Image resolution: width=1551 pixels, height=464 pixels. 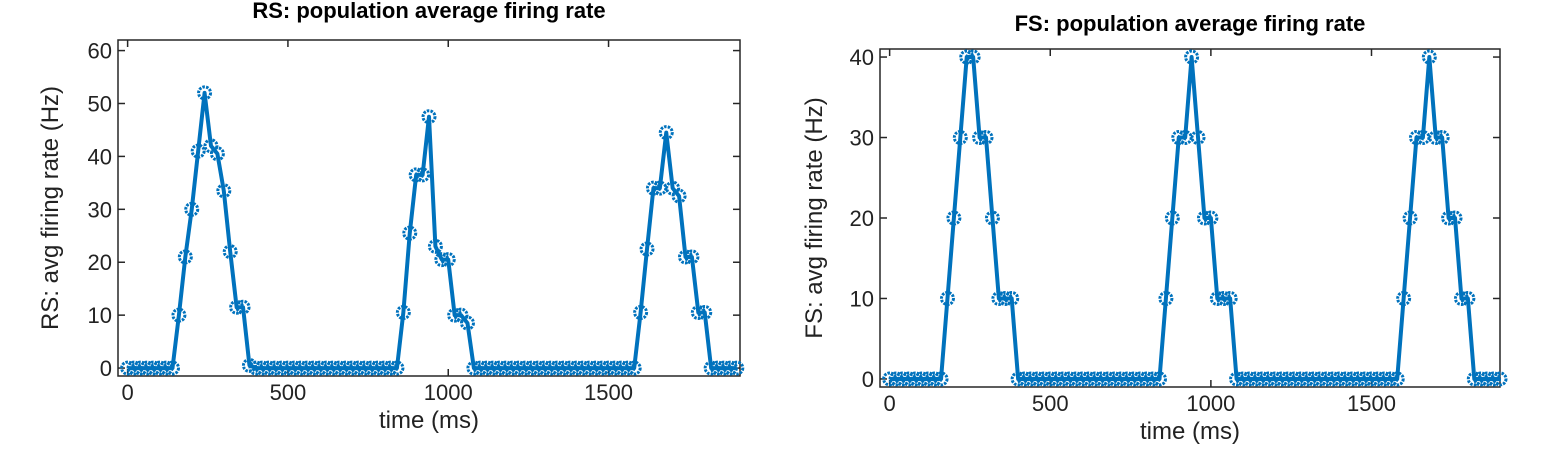 What do you see at coordinates (1190, 431) in the screenshot?
I see `x-axis-label: time (ms)` at bounding box center [1190, 431].